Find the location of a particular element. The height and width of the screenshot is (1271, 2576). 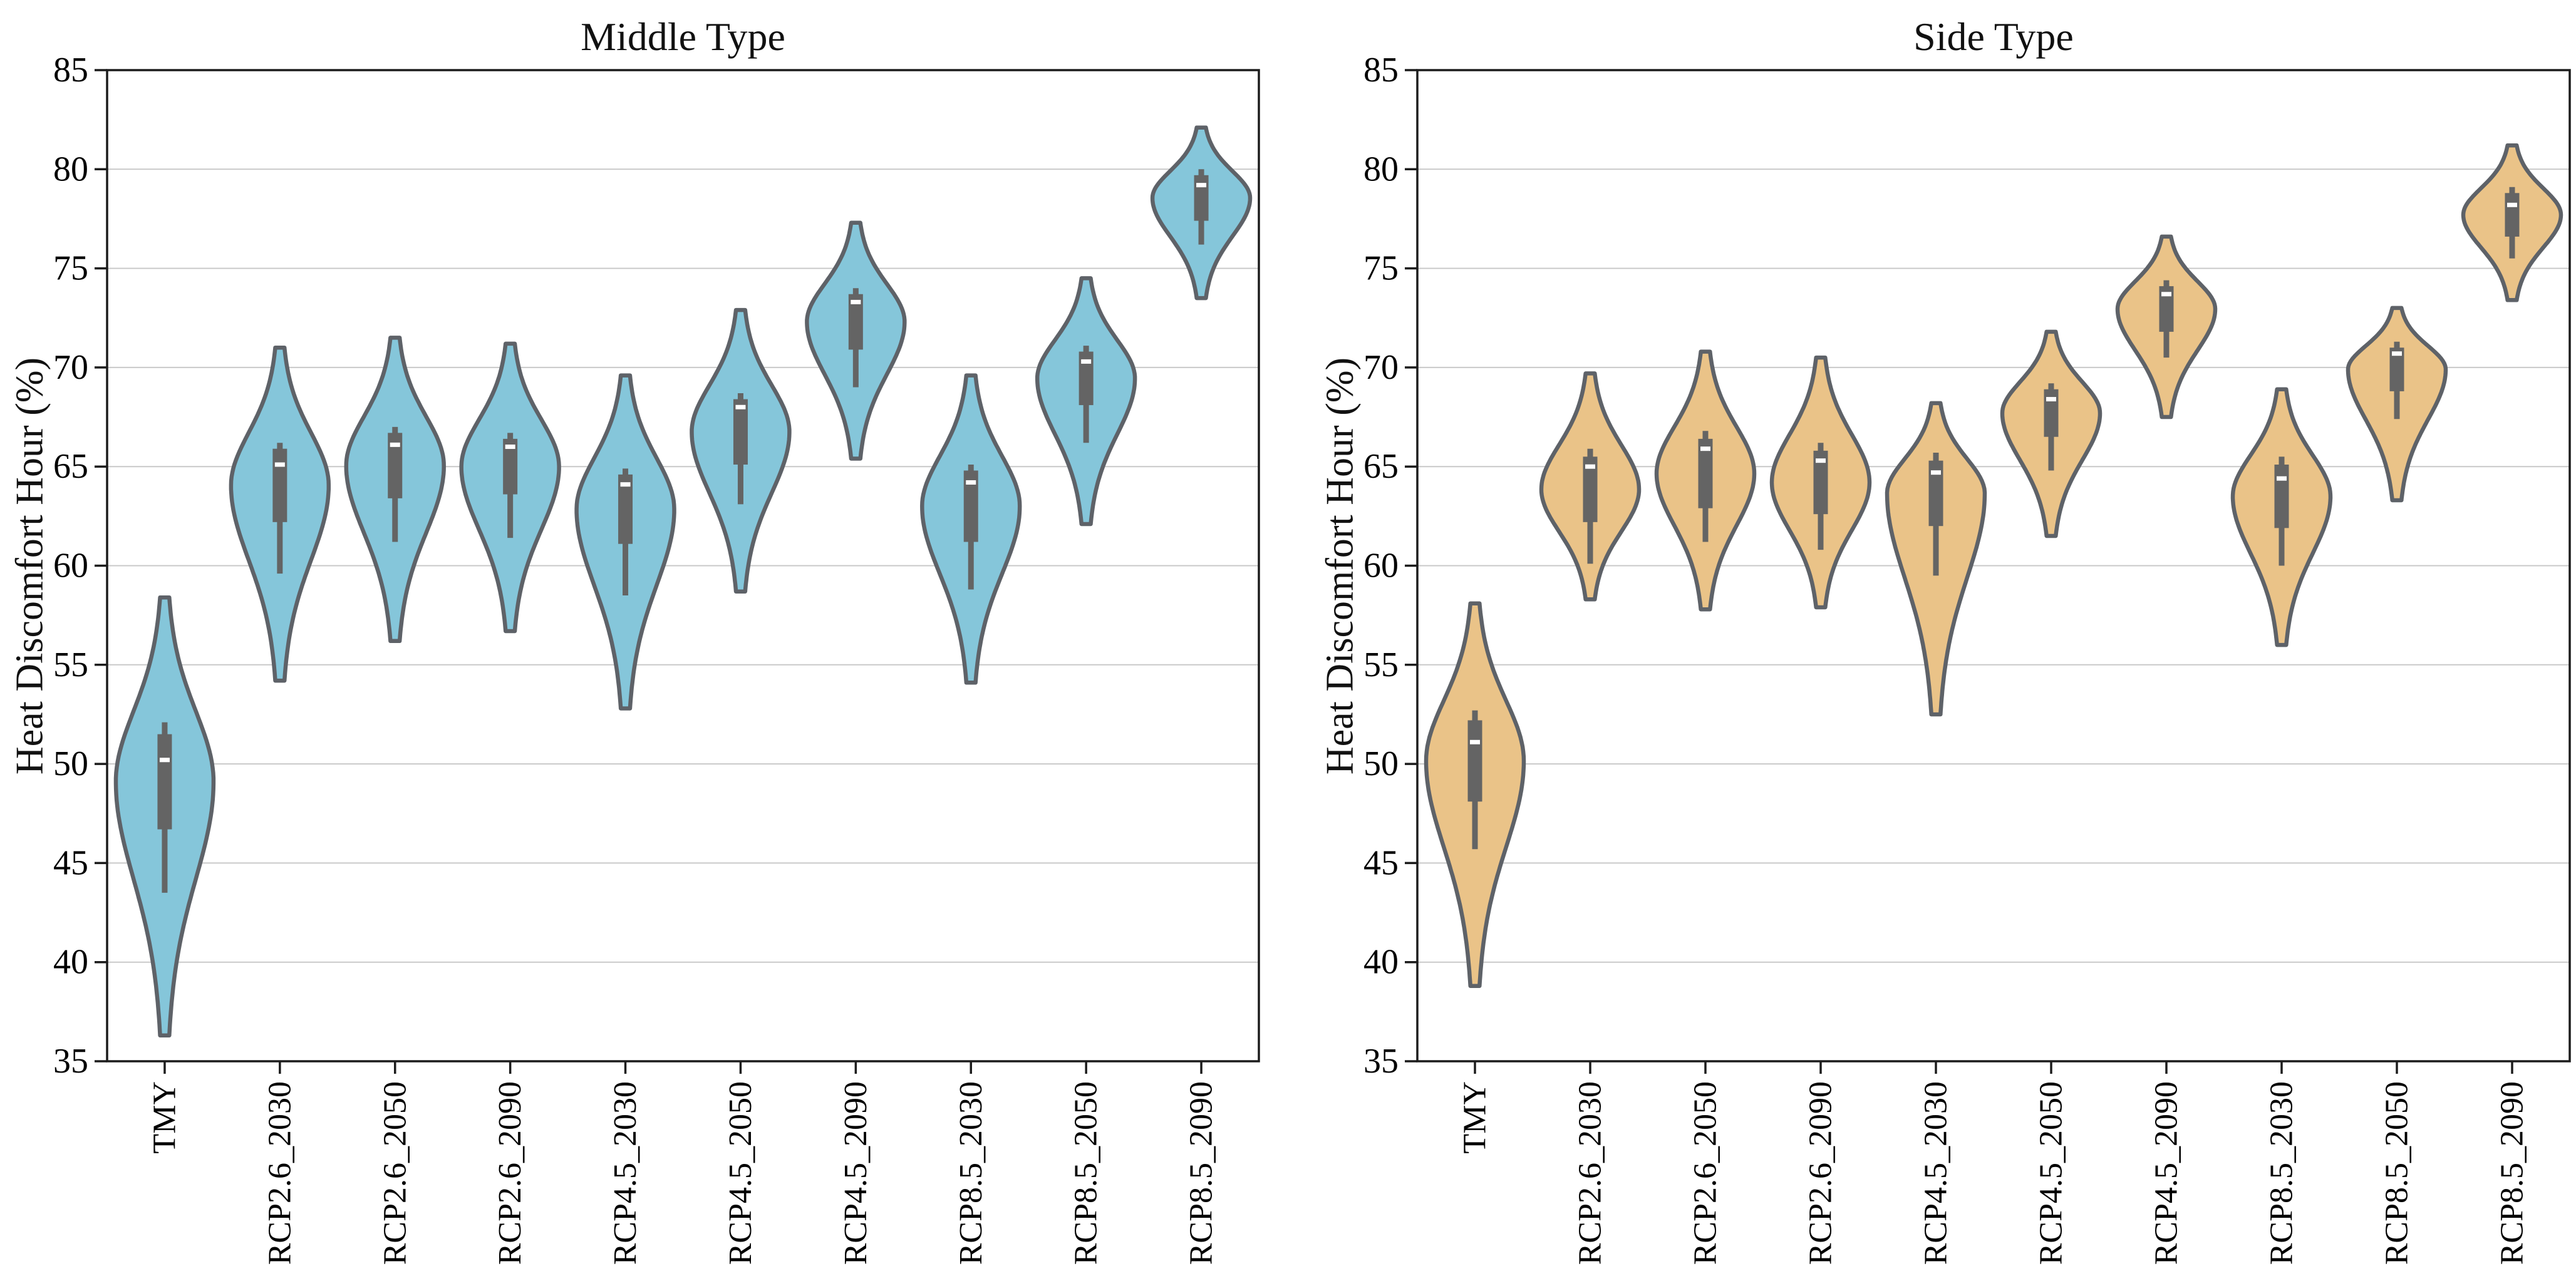

y-tick-label-60-panel0: 60 is located at coordinates (70, 566).